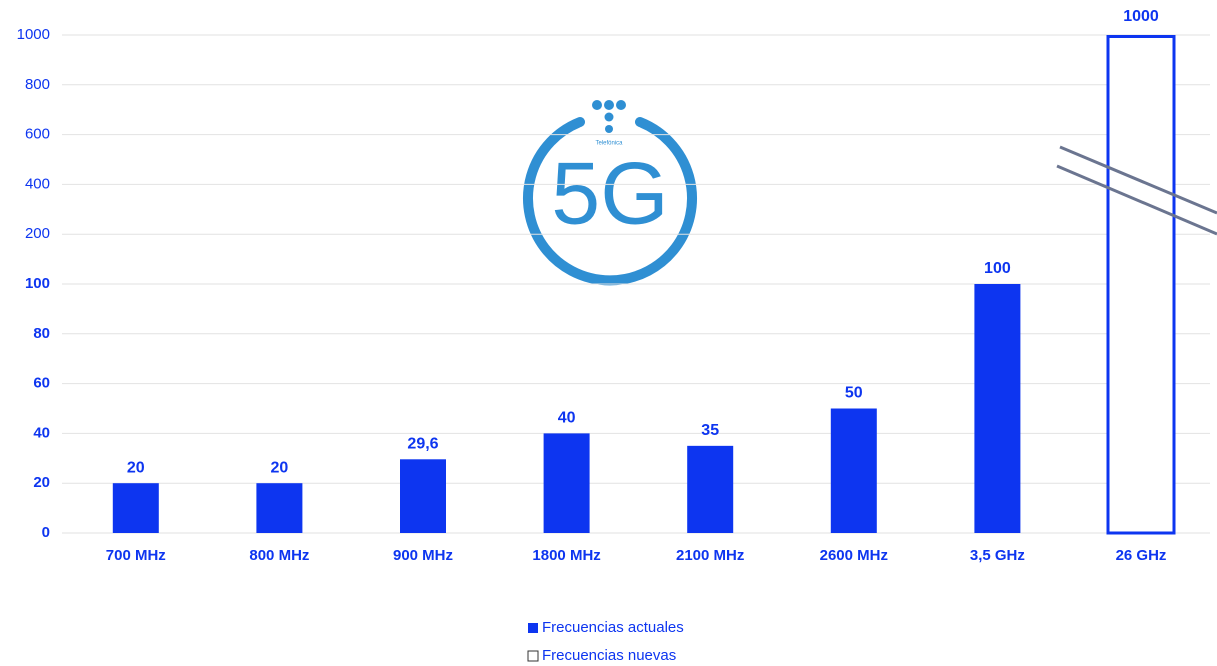  I want to click on logo-ring, so click(610, 201).